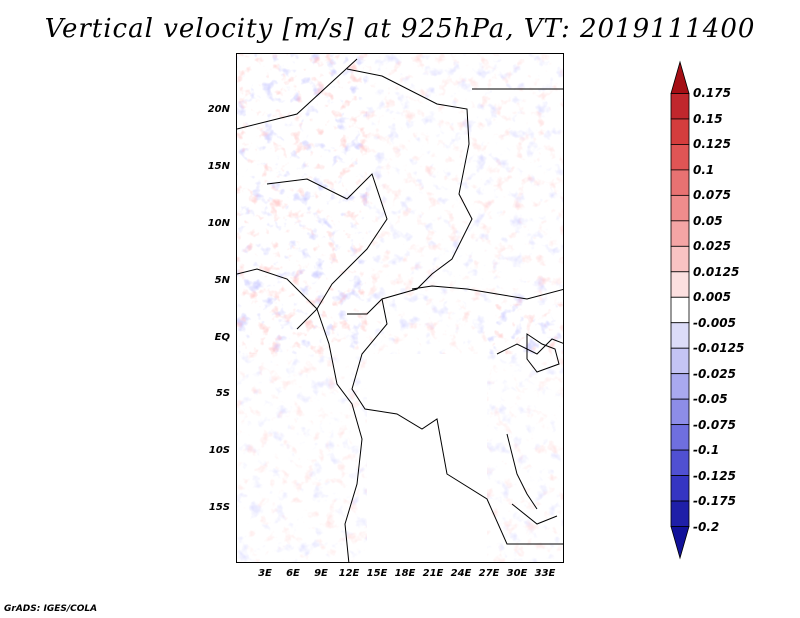 The image size is (800, 618). What do you see at coordinates (433, 573) in the screenshot?
I see `lon-label-21e: 21E` at bounding box center [433, 573].